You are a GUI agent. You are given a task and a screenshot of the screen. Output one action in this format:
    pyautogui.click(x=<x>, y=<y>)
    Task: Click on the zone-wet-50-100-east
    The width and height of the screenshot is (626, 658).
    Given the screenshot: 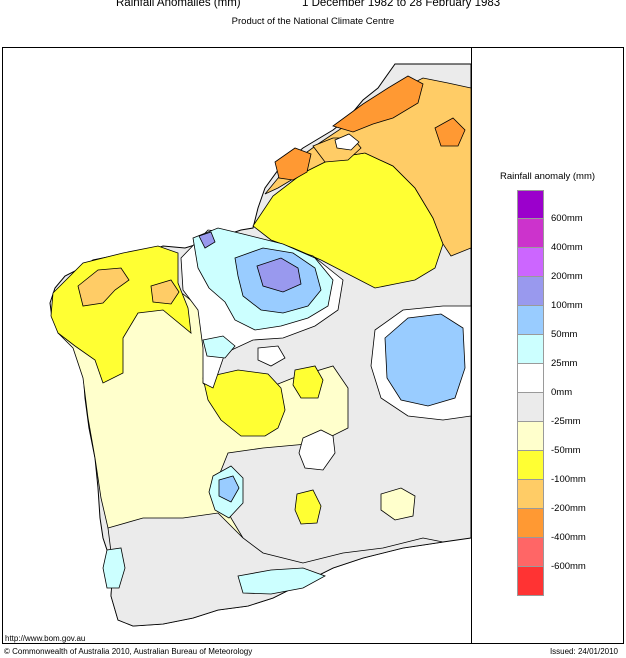 What is the action you would take?
    pyautogui.click(x=425, y=360)
    